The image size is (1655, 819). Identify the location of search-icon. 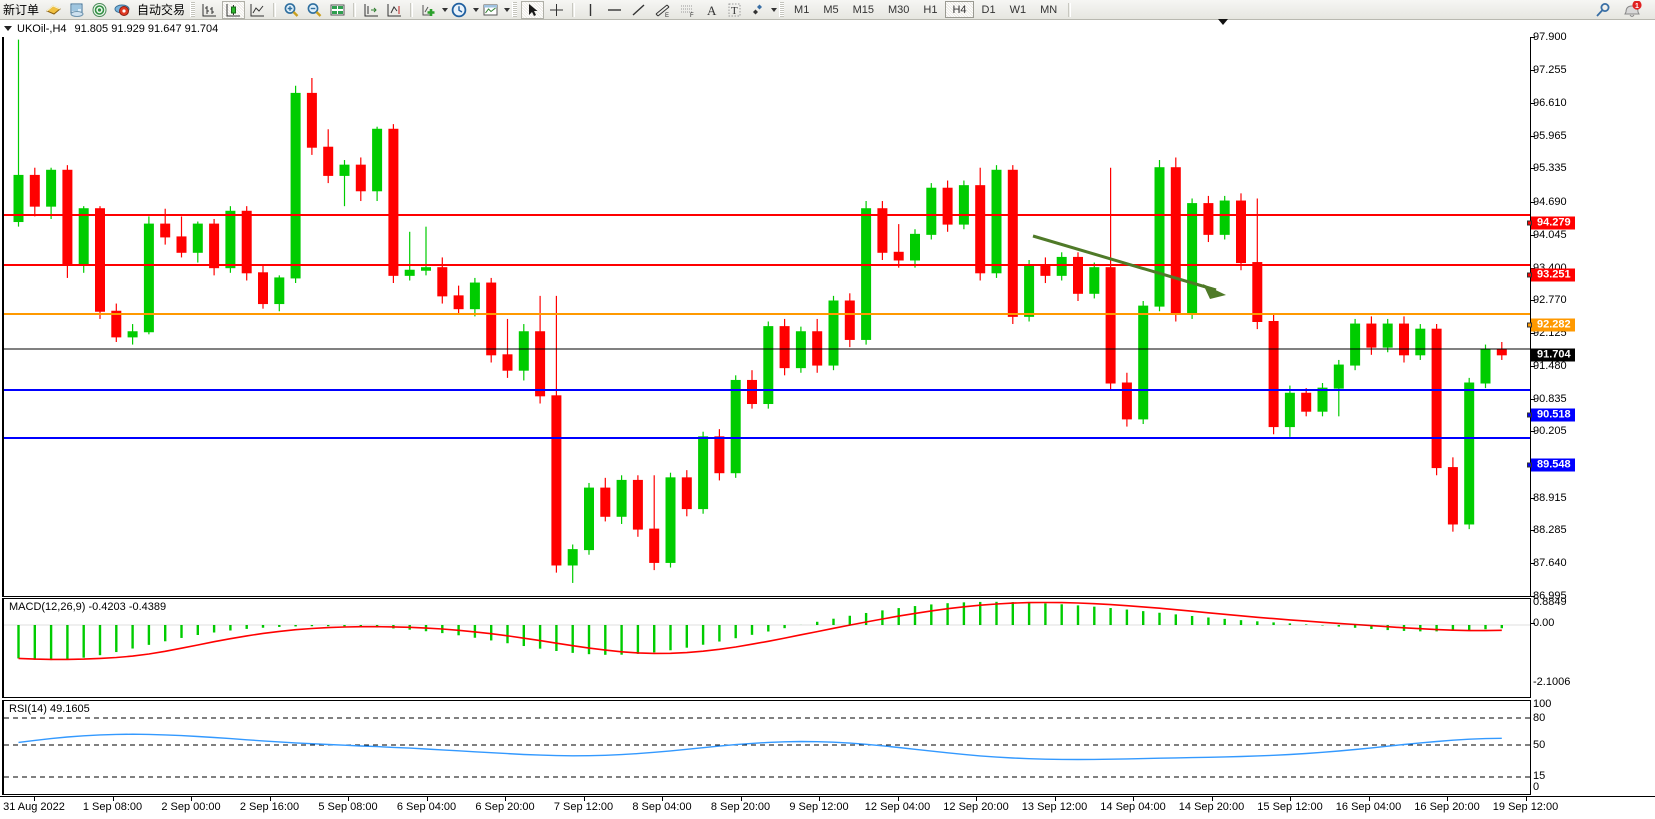
(1603, 10).